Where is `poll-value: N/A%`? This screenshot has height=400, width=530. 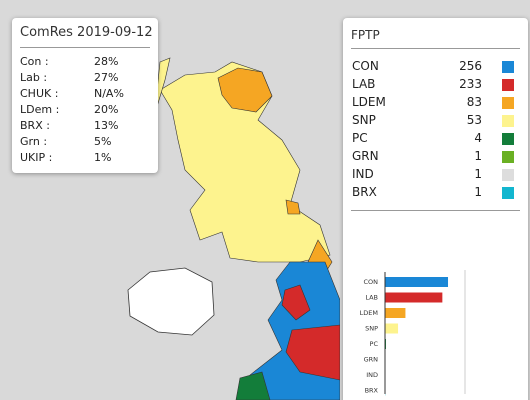
poll-value: N/A% is located at coordinates (109, 93).